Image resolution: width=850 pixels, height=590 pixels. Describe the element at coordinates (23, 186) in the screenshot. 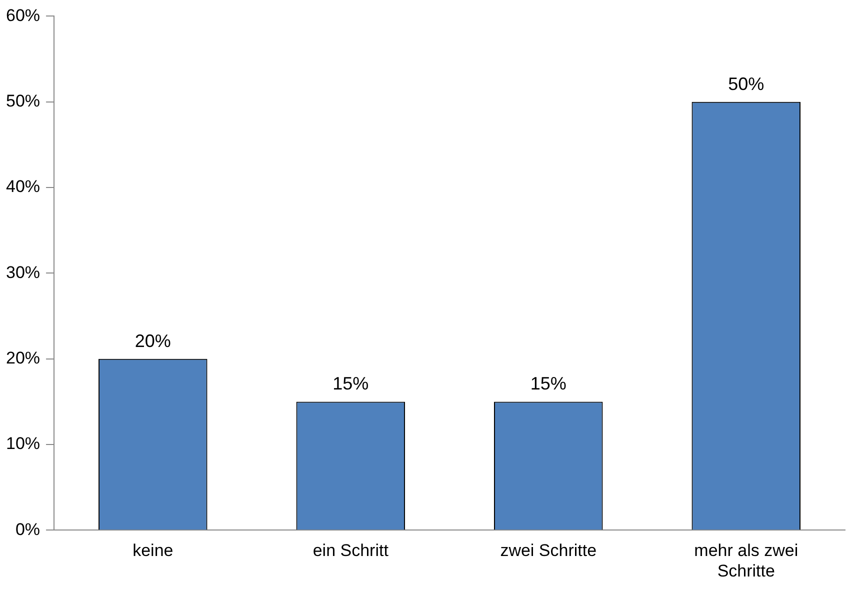

I see `y-tick-label: 40%` at that location.